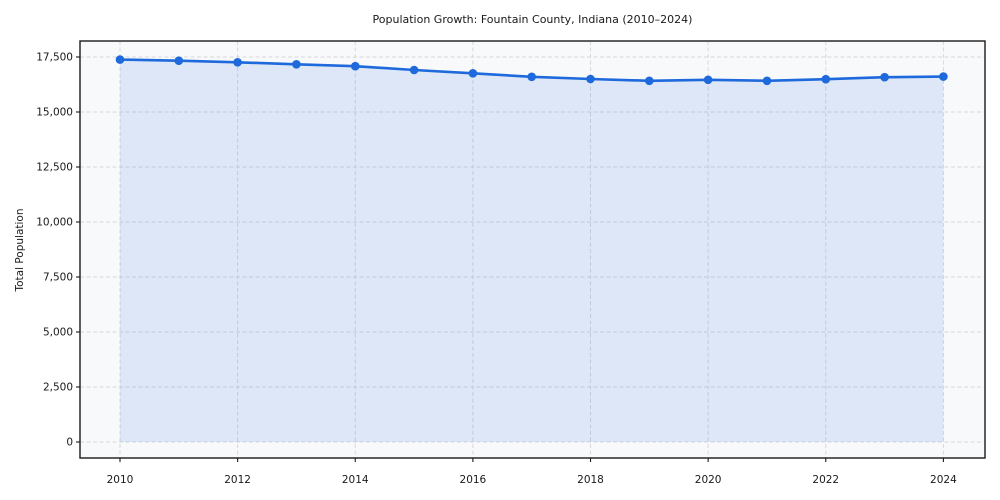 The image size is (1000, 500). Describe the element at coordinates (708, 480) in the screenshot. I see `x-tick-label: 2020` at that location.